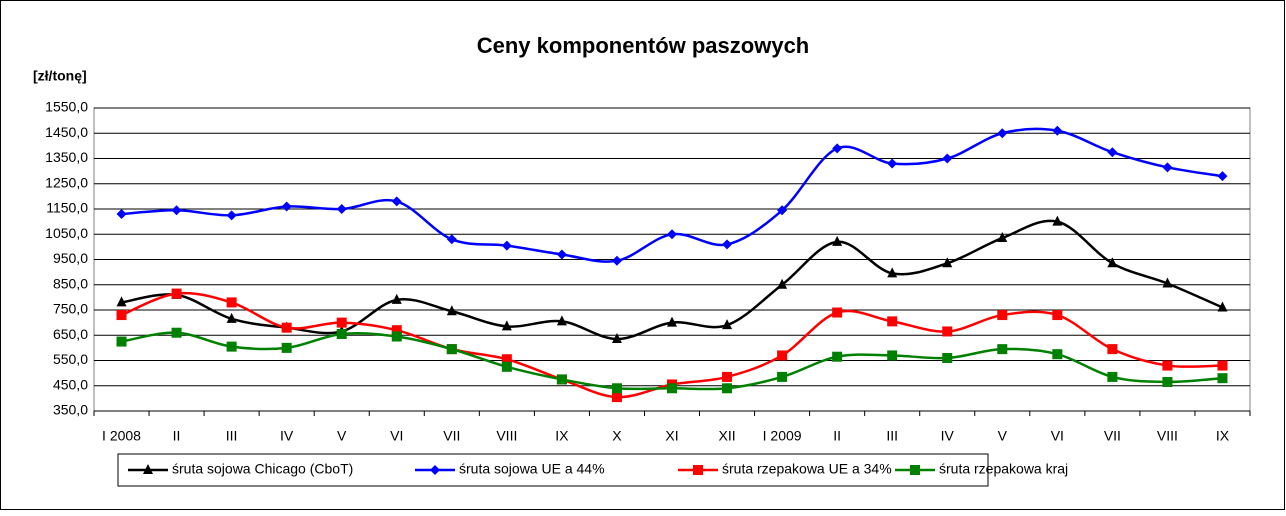 The width and height of the screenshot is (1286, 516). Describe the element at coordinates (782, 436) in the screenshot. I see `x-tick-label: I 2009` at that location.